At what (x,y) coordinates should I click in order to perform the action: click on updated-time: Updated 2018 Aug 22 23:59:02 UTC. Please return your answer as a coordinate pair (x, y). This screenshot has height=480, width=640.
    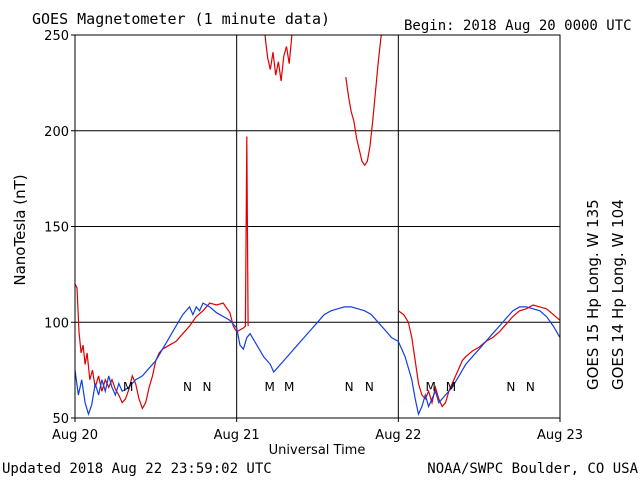
    Looking at the image, I should click on (137, 469).